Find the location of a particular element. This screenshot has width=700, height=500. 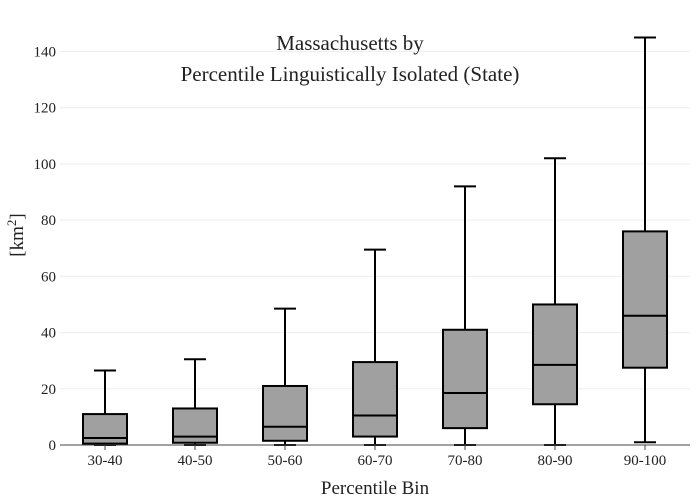

y-axis-title: [km2] is located at coordinates (16, 234).